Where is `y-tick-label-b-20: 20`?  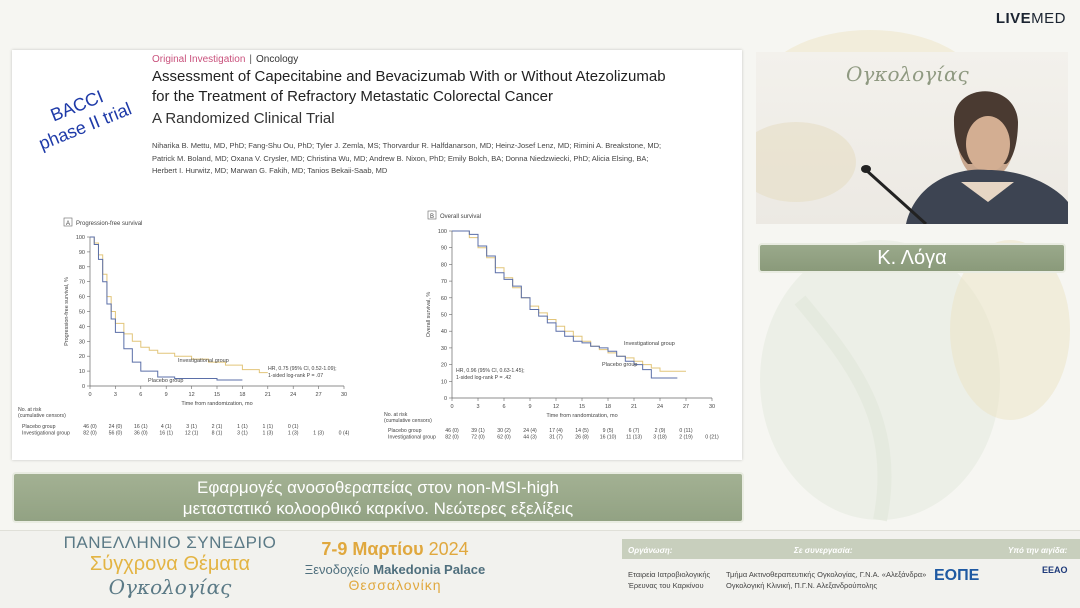
y-tick-label-b-20: 20 is located at coordinates (444, 366).